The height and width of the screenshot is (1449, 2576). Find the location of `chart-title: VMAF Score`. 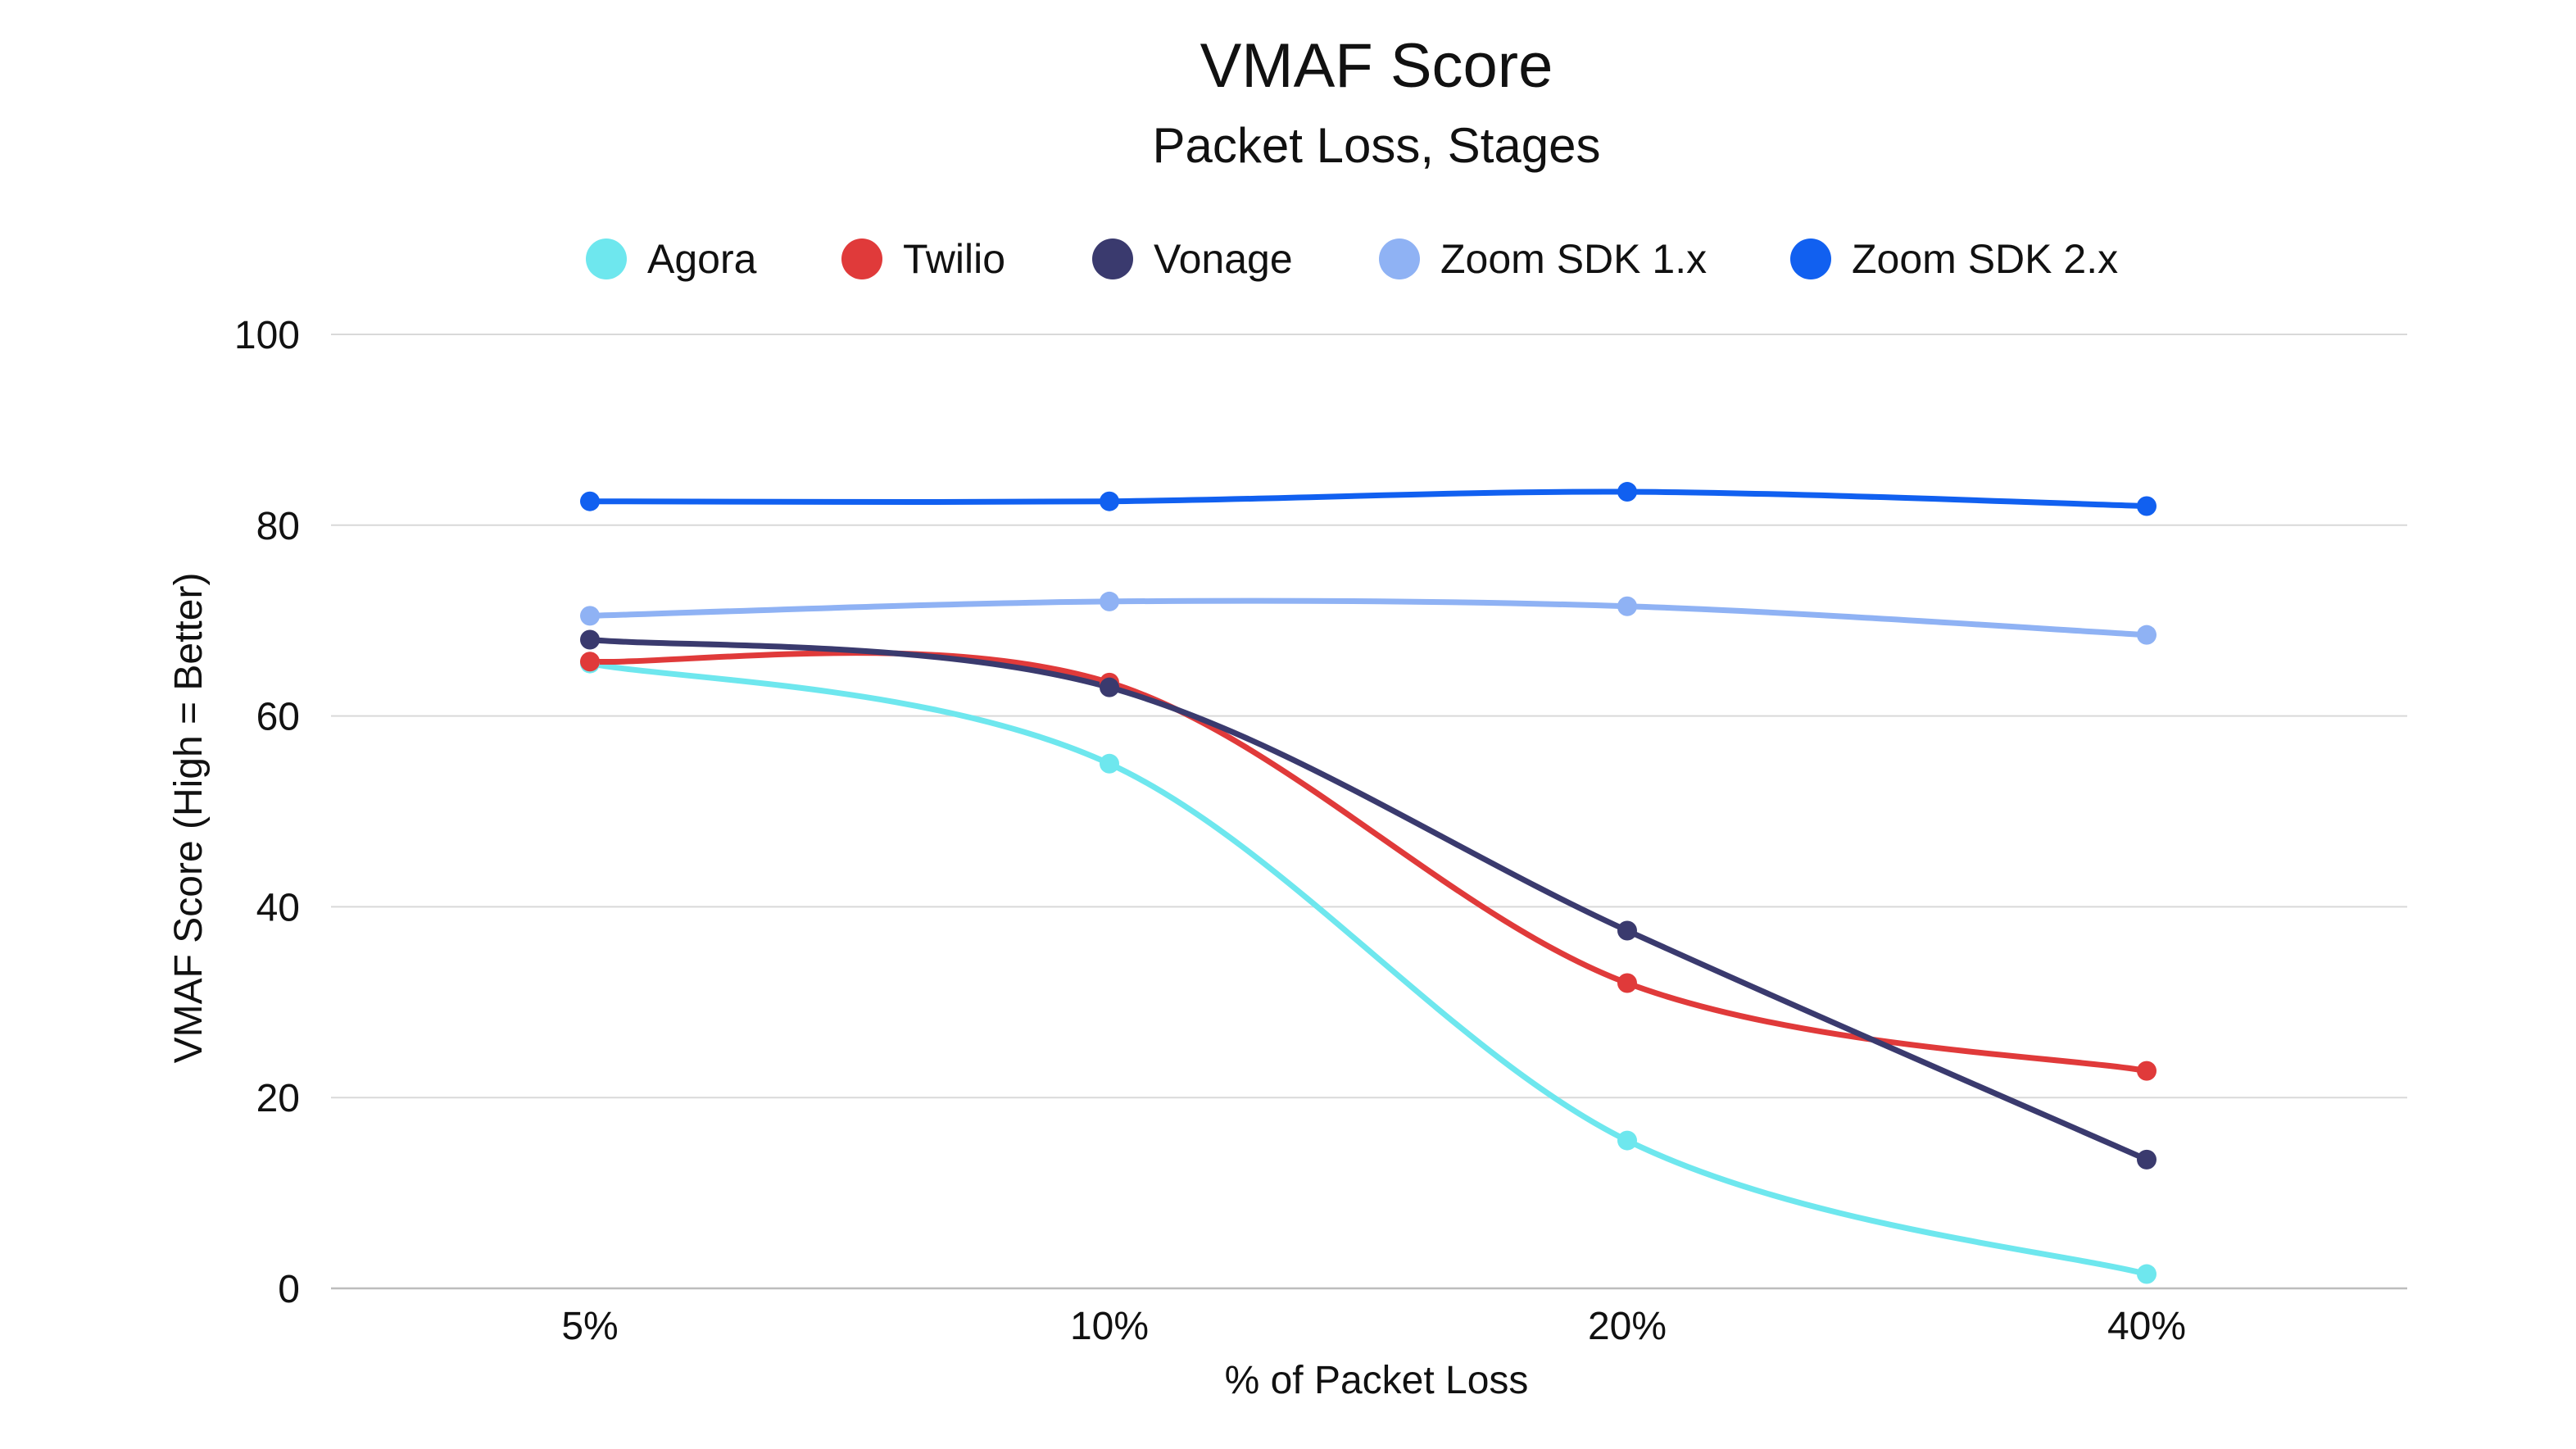

chart-title: VMAF Score is located at coordinates (1376, 66).